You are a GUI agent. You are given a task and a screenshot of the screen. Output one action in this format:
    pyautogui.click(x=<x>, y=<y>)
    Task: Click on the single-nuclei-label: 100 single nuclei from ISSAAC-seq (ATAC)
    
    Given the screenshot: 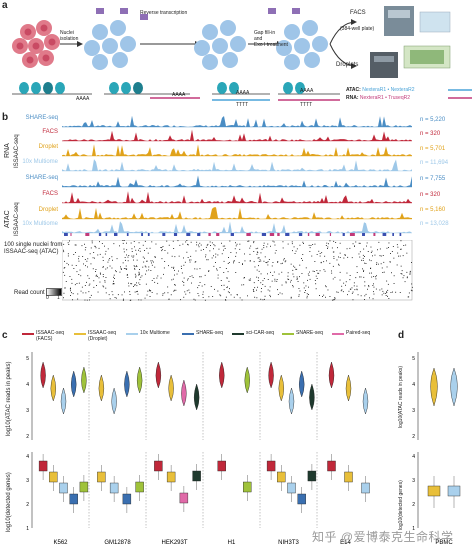 What is the action you would take?
    pyautogui.click(x=33, y=248)
    